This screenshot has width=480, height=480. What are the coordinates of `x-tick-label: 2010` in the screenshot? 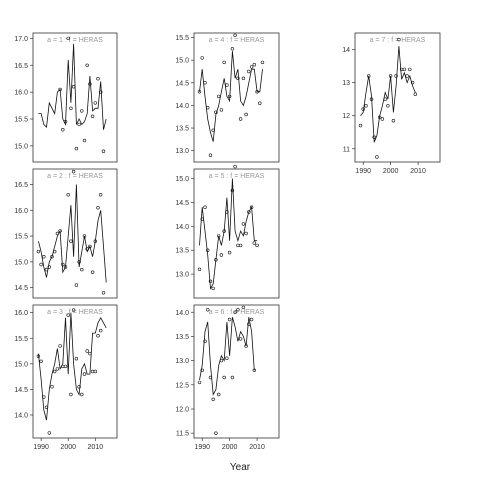 It's located at (96, 447).